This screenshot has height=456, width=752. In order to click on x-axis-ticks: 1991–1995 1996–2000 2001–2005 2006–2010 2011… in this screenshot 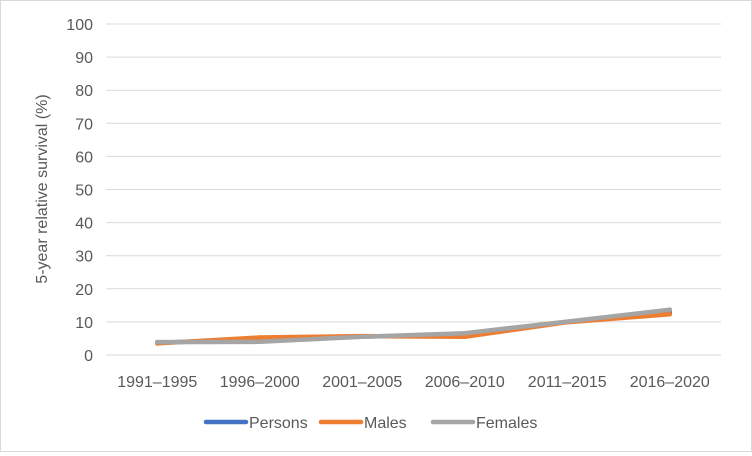, I will do `click(413, 382)`.